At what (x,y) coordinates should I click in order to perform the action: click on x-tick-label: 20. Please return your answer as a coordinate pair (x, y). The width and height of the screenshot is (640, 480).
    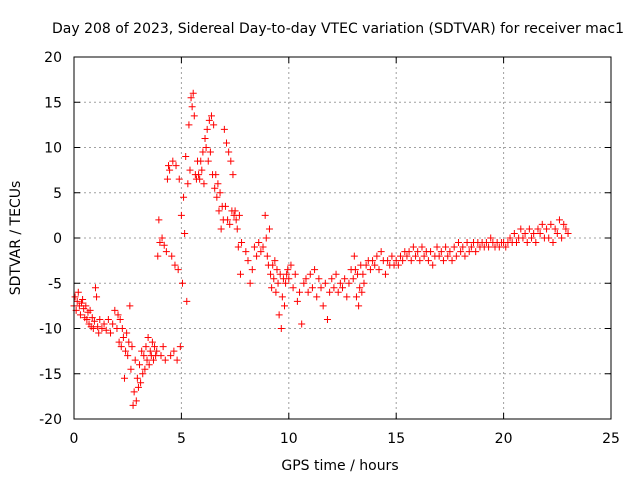
    Looking at the image, I should click on (504, 439).